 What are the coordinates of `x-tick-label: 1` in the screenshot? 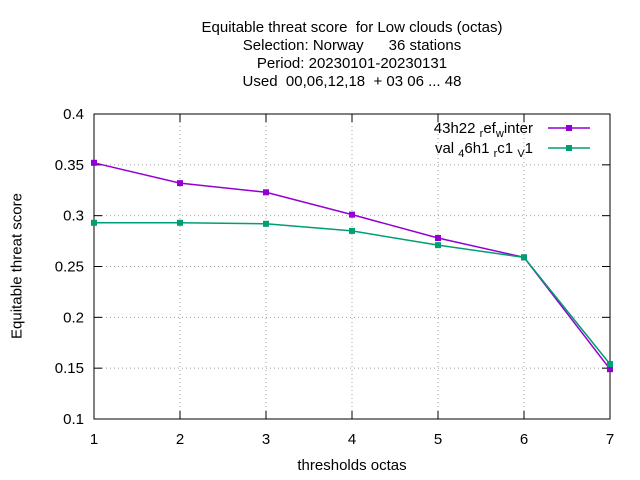 It's located at (94, 439).